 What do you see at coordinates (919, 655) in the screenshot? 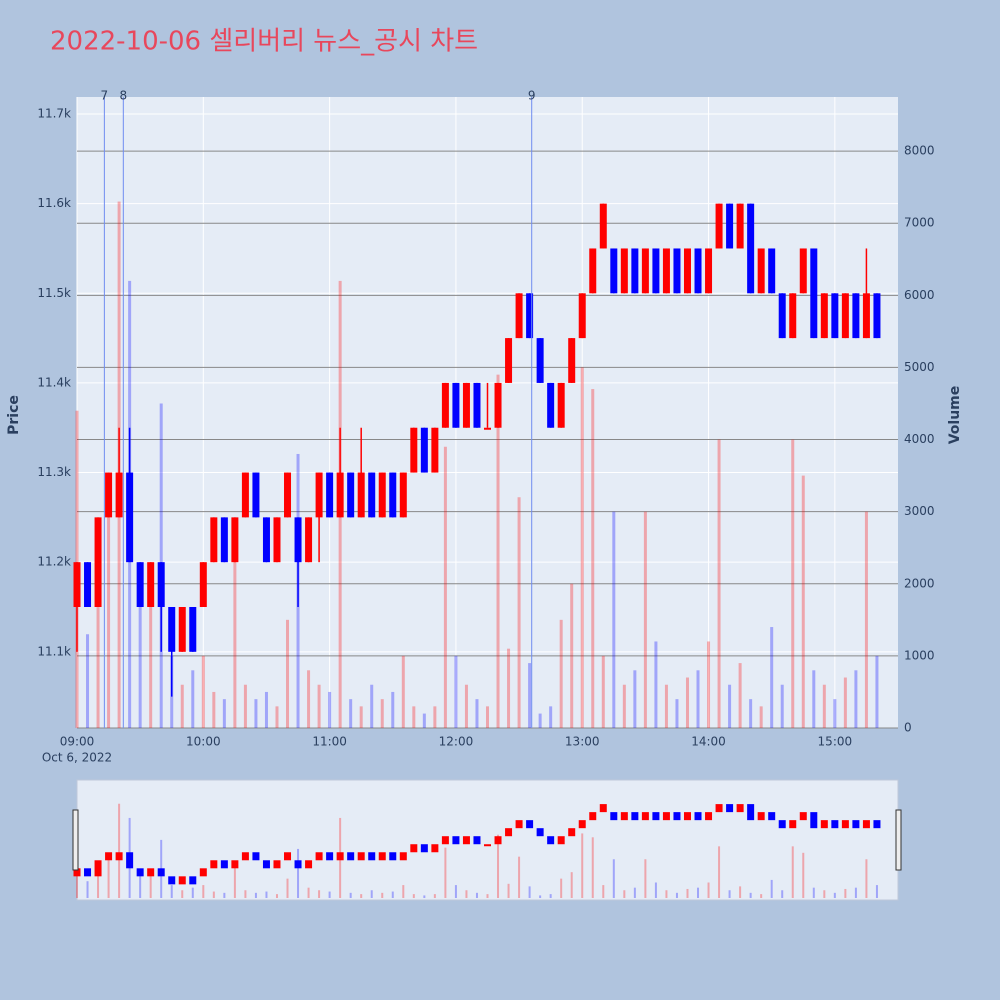
I see `y2-tick-label: 1000` at bounding box center [919, 655].